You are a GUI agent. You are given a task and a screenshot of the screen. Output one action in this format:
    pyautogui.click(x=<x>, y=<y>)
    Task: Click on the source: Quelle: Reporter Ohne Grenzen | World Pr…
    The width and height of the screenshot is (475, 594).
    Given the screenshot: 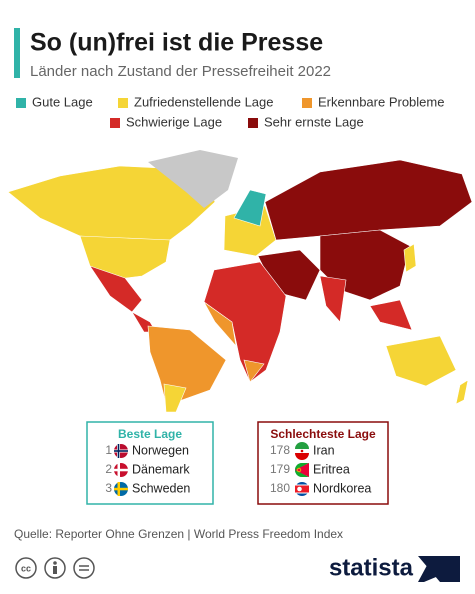 What is the action you would take?
    pyautogui.click(x=178, y=534)
    